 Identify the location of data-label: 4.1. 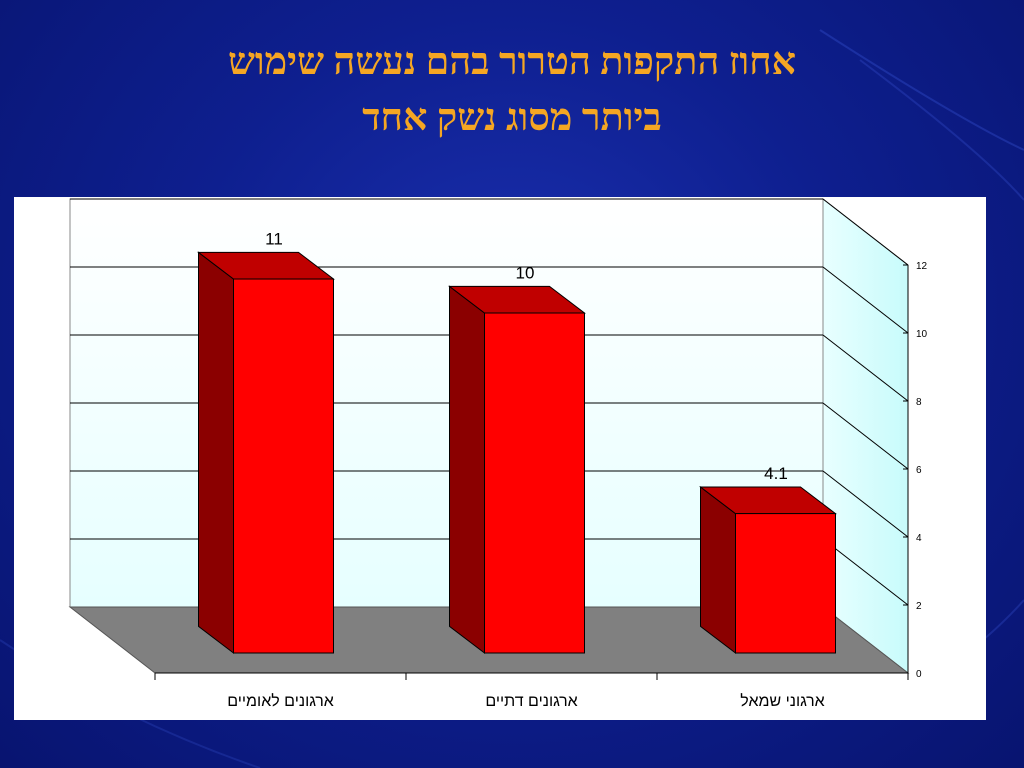
(776, 473).